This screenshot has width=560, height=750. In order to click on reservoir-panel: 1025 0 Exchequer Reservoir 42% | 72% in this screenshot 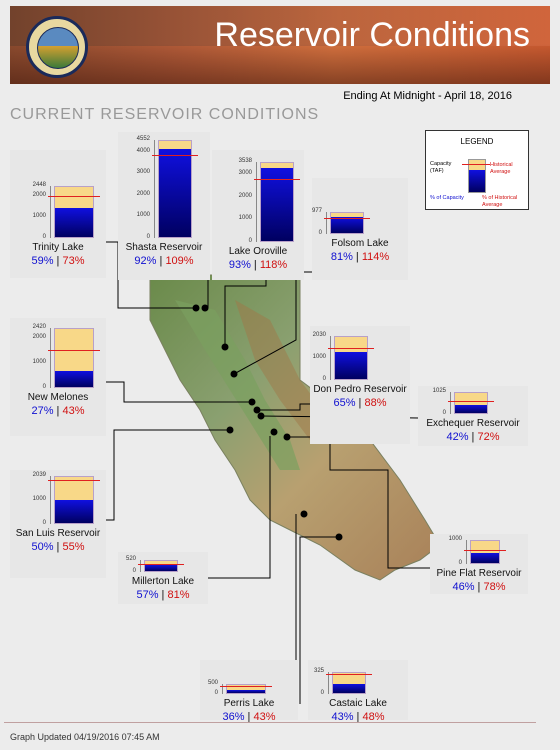, I will do `click(473, 416)`.